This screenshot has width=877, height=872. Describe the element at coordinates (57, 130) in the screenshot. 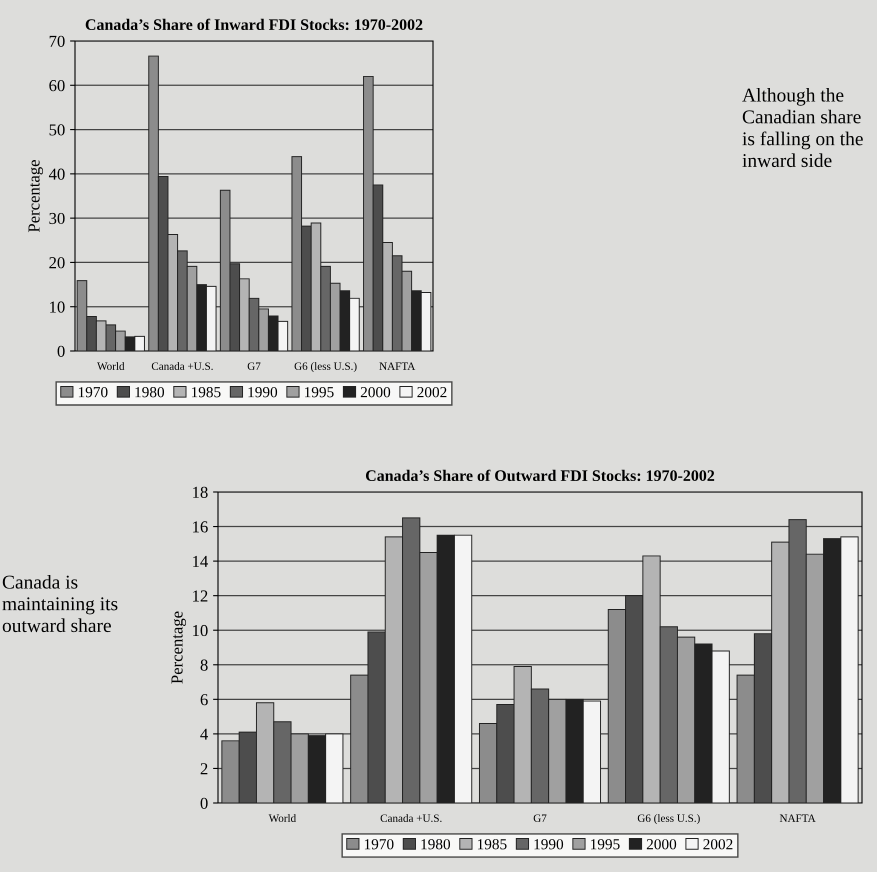

I see `y-tick-label: 50` at that location.